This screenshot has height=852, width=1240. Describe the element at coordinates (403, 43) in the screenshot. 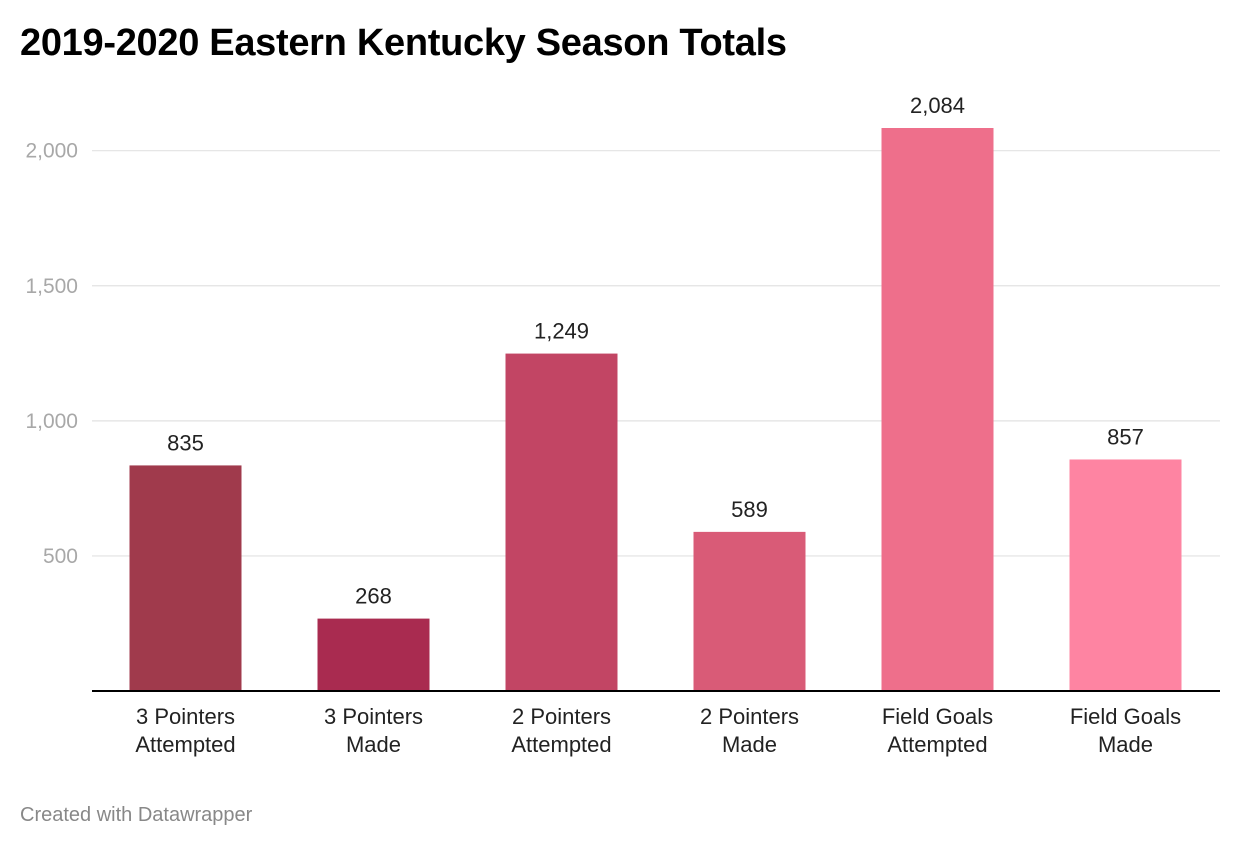

I see `chart-title: 2019-2020 Eastern Kentucky Season Totals` at that location.